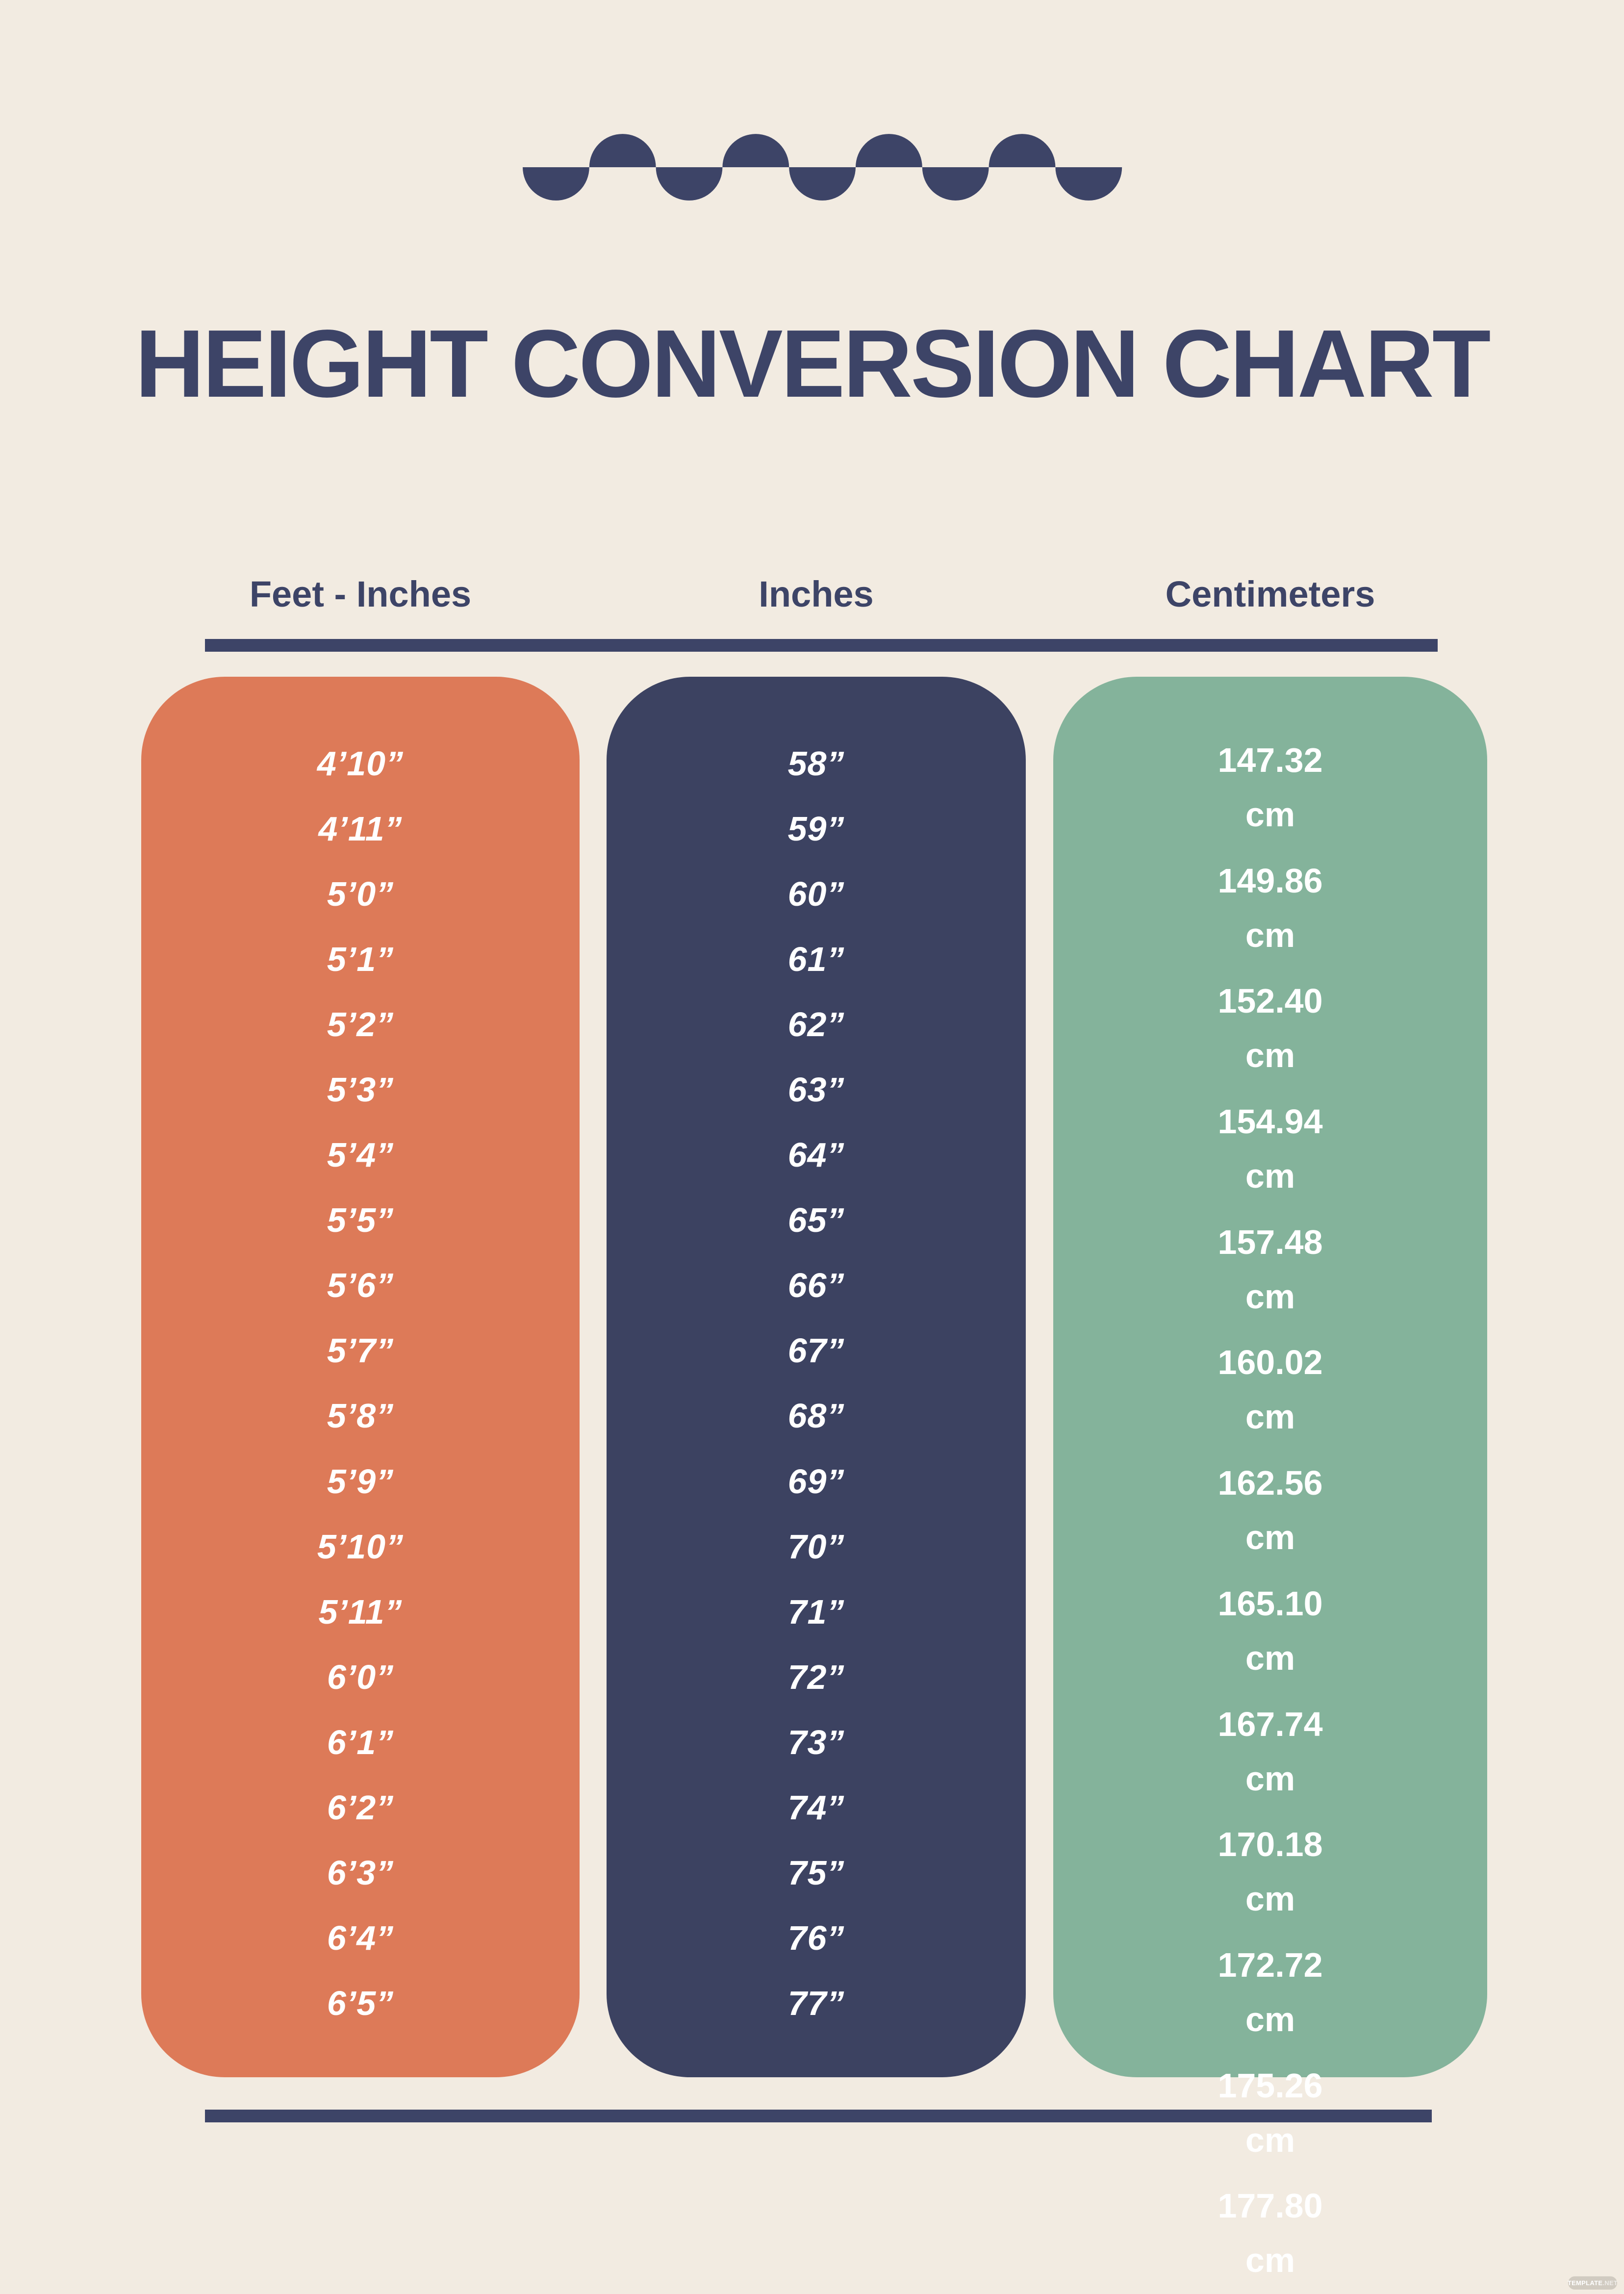 This screenshot has width=1624, height=2294. I want to click on table-row: 63”, so click(816, 1090).